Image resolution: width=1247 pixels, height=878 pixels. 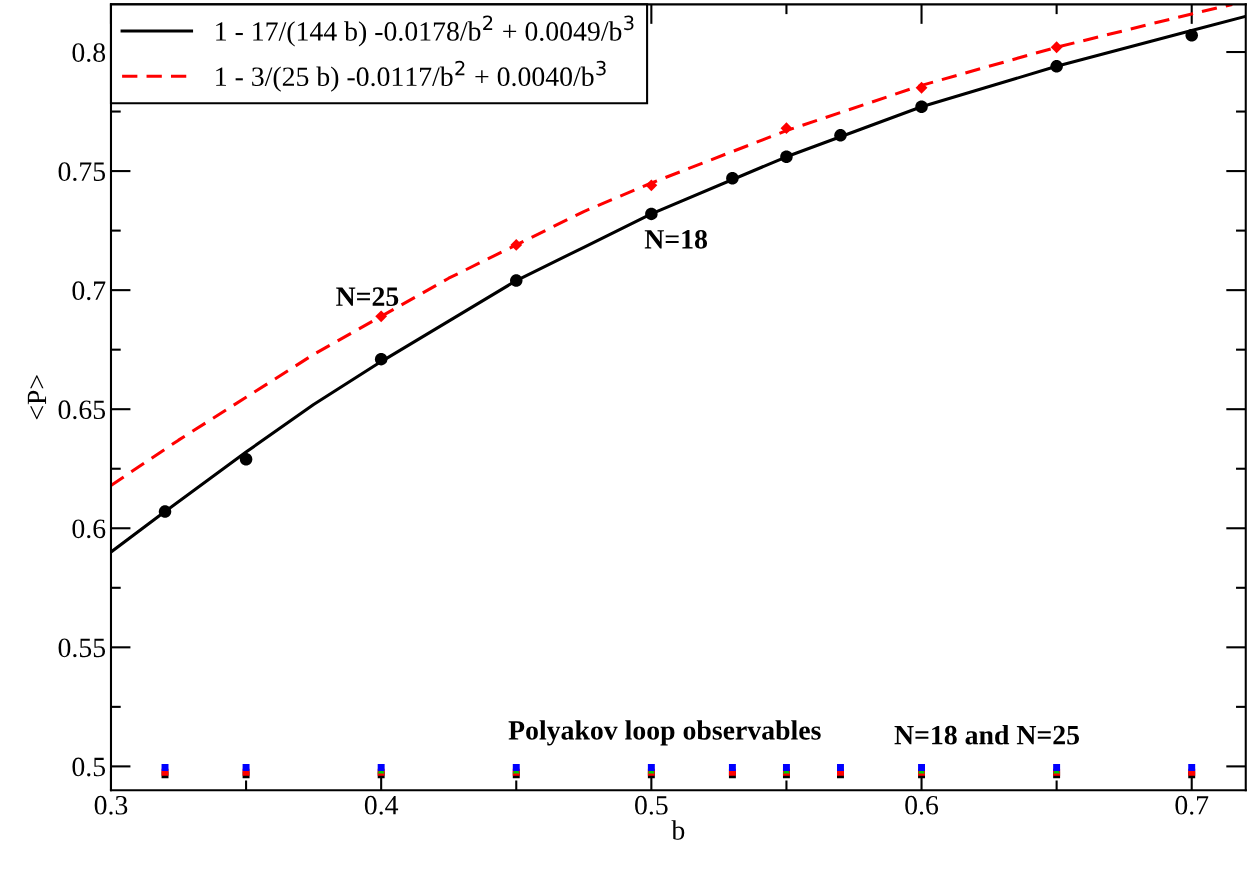 What do you see at coordinates (411, 76) in the screenshot?
I see `legend-label: 1 - 3/(25 b) -0.0117/b$^{2}$ + 0.0040/b$^{3}$` at bounding box center [411, 76].